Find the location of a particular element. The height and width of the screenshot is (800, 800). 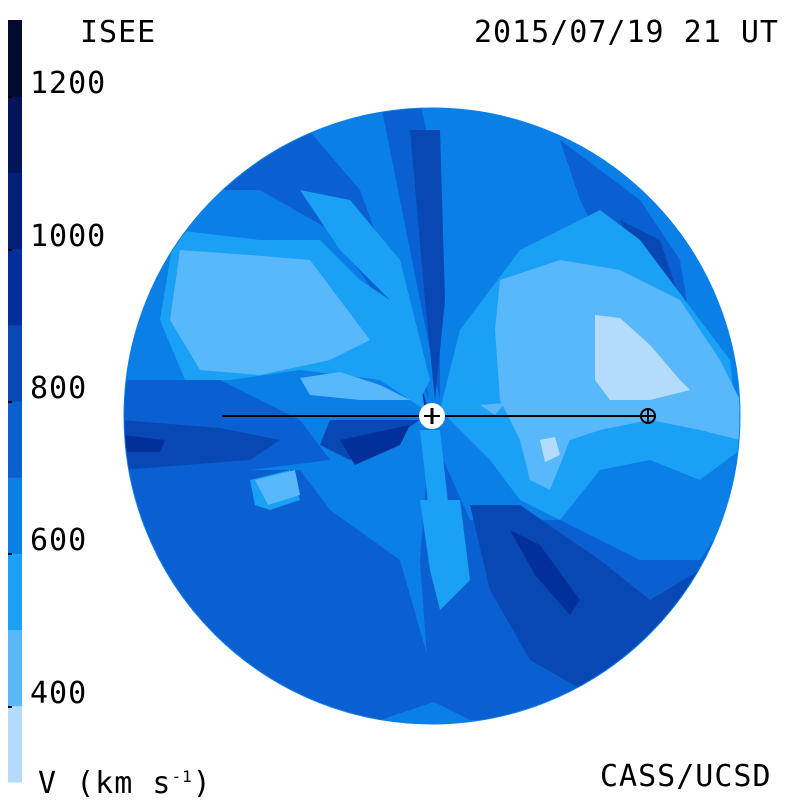

credit-label: CASS/UCSD is located at coordinates (686, 776).